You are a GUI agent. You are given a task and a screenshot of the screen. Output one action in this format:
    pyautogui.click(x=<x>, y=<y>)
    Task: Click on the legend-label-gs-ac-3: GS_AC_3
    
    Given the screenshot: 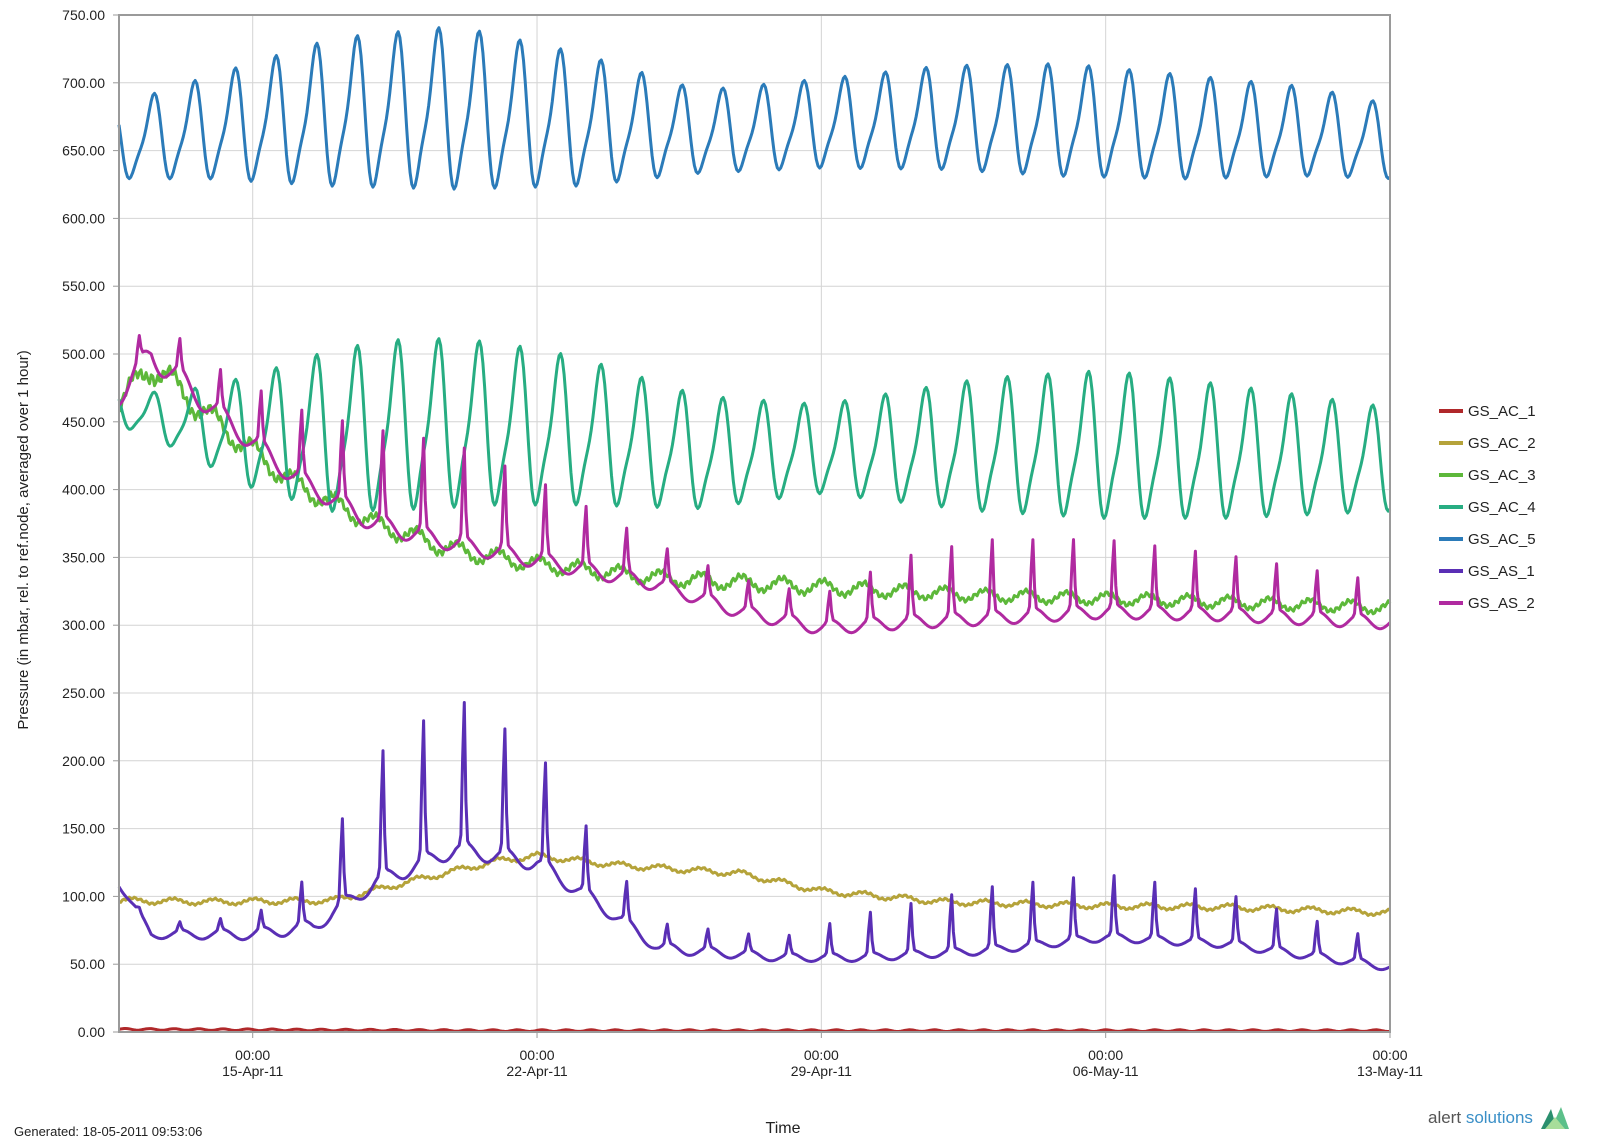 What is the action you would take?
    pyautogui.click(x=1502, y=475)
    